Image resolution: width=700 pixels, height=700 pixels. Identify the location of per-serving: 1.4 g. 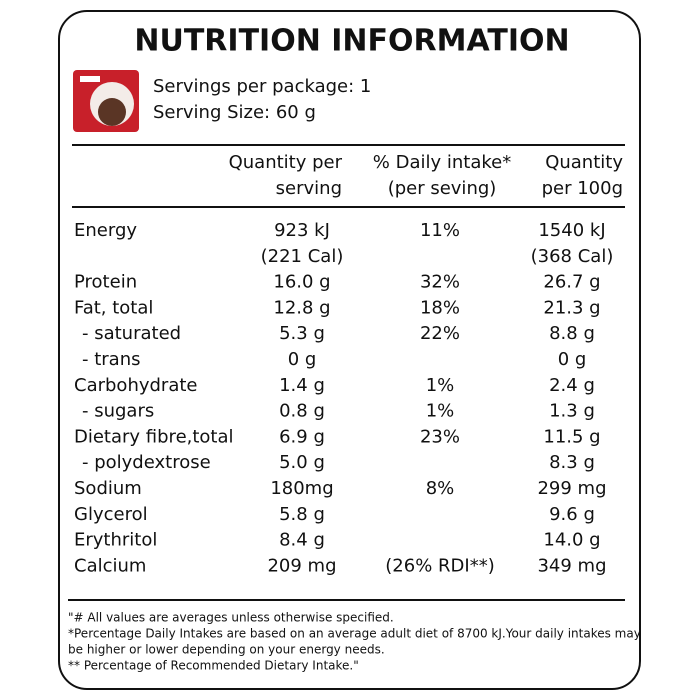
(302, 385).